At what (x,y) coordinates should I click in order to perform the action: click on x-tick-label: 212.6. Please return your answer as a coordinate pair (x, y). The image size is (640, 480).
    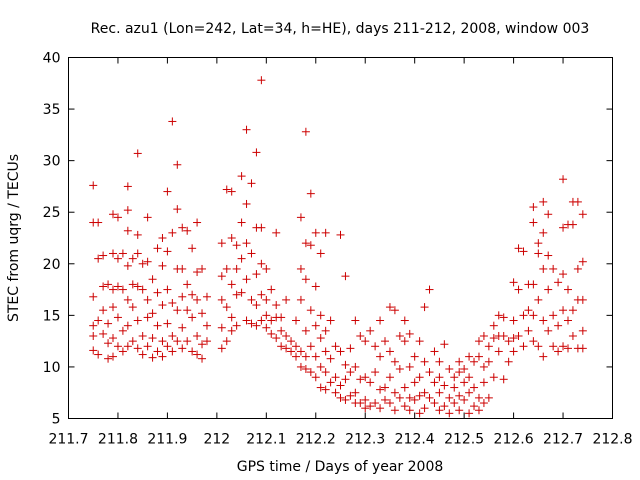
    Looking at the image, I should click on (514, 440).